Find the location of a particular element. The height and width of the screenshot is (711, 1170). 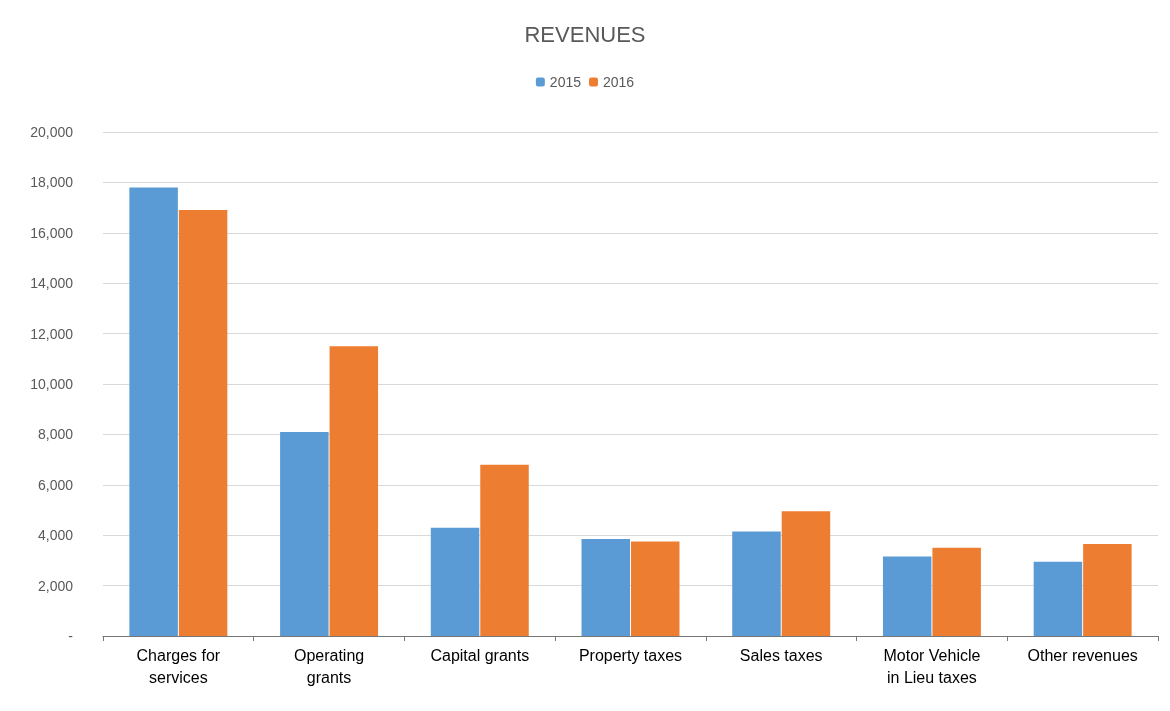

x-tick-label: Charges for services is located at coordinates (178, 666).